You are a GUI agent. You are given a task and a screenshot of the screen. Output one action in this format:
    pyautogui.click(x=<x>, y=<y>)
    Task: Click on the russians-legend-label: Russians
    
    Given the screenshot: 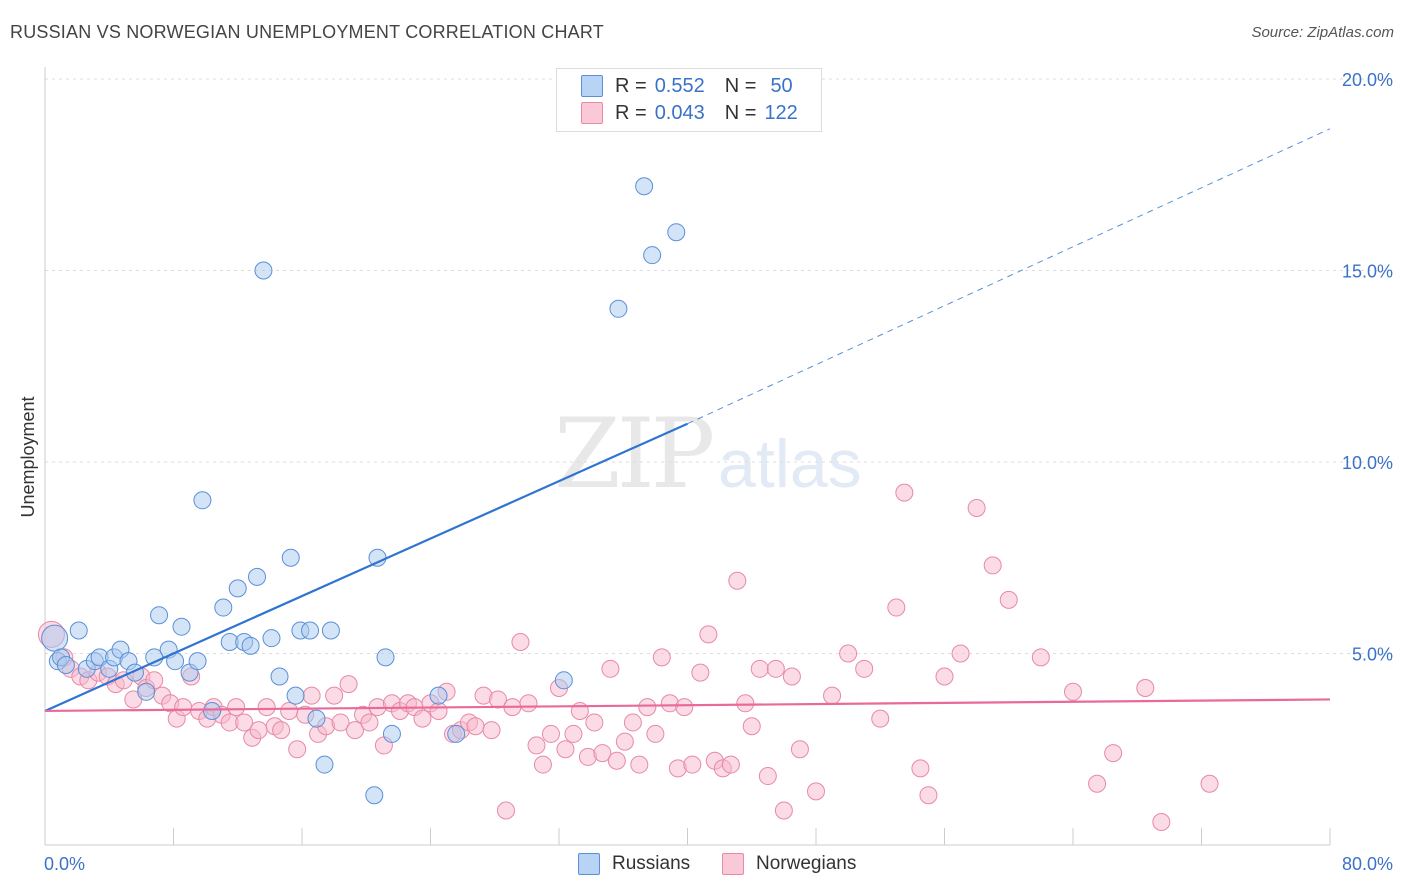 What is the action you would take?
    pyautogui.click(x=651, y=863)
    